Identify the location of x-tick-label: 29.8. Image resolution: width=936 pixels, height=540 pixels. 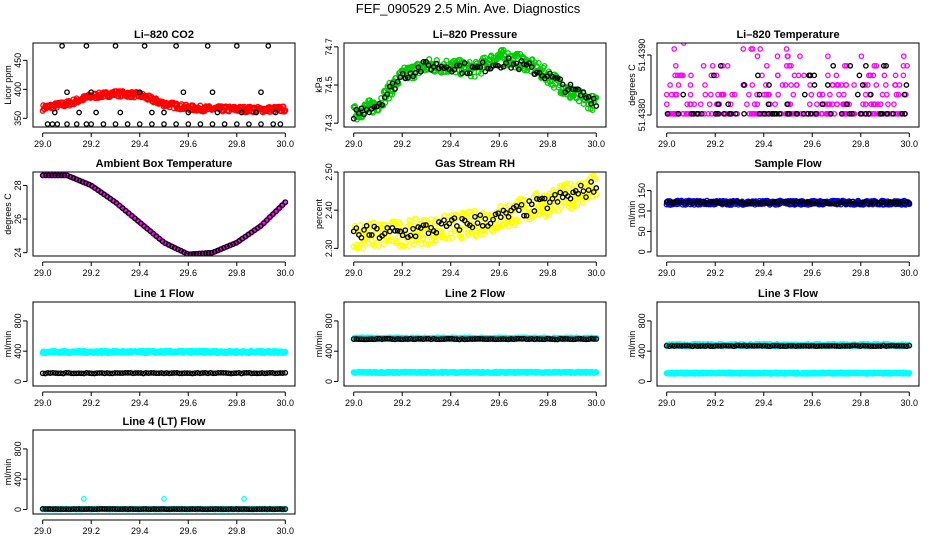
(861, 273).